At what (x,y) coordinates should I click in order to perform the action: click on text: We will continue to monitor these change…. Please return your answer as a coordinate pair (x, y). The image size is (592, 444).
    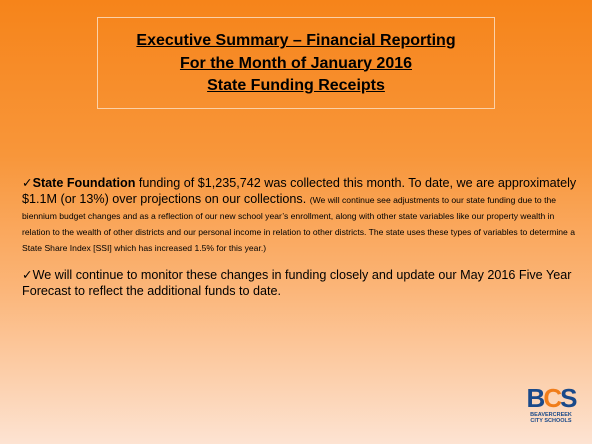
    Looking at the image, I should click on (297, 283).